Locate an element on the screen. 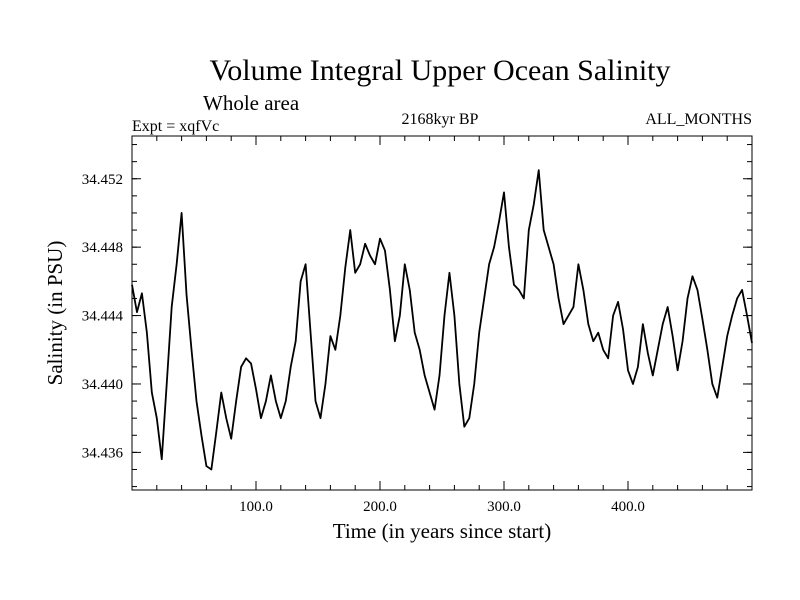 The width and height of the screenshot is (800, 600). x-axis-label: Time (in years since start) is located at coordinates (442, 531).